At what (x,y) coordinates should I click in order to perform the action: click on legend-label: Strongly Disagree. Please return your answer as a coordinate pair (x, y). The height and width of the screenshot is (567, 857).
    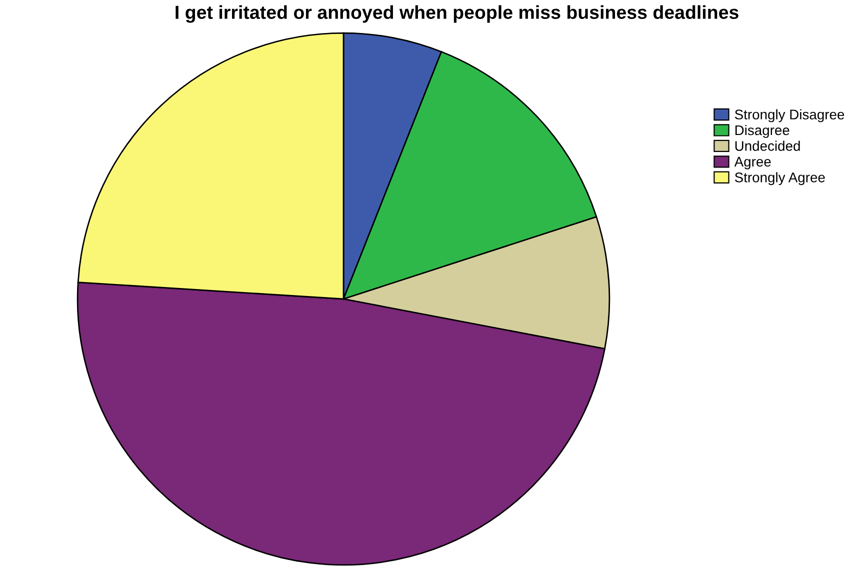
    Looking at the image, I should click on (789, 115).